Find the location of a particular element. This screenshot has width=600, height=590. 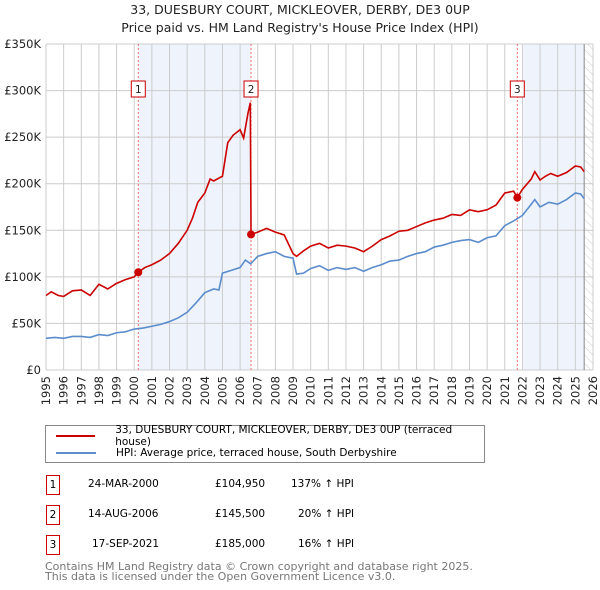

transaction-date: 17-SEP-2021 is located at coordinates (126, 544).